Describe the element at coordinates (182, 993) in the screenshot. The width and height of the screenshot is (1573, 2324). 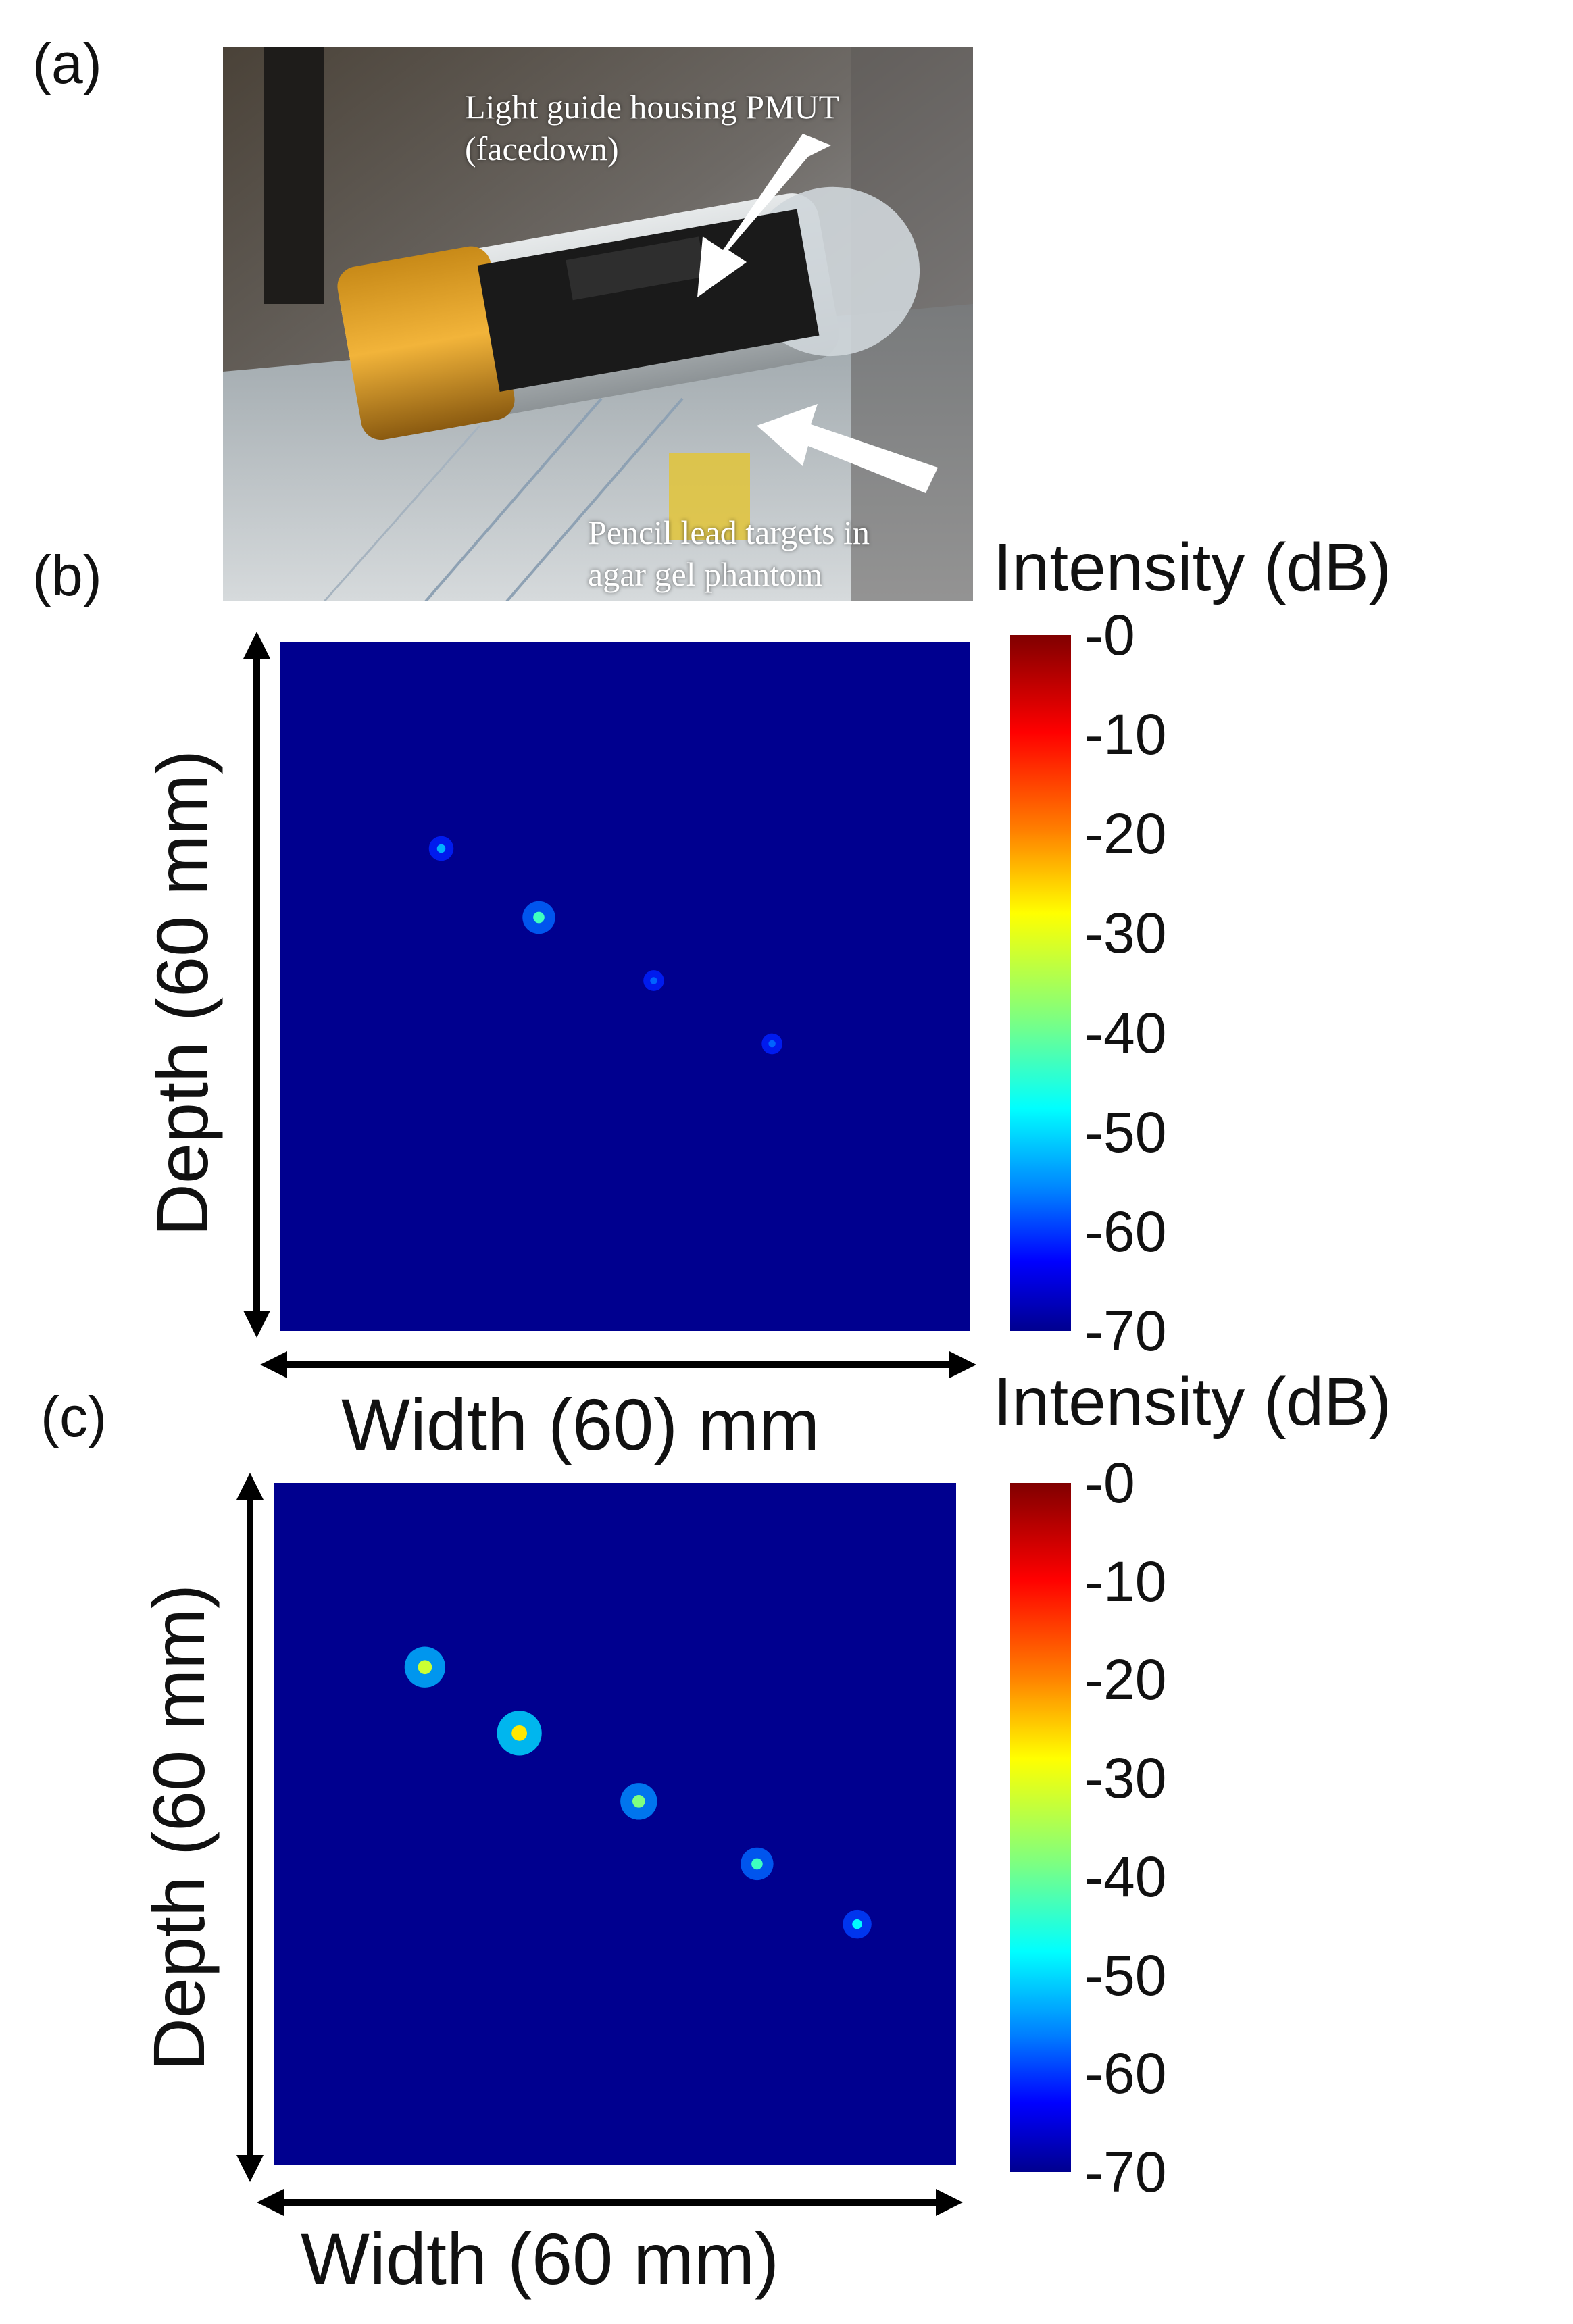
I see `ylabel-b: Depth (60 mm)` at that location.